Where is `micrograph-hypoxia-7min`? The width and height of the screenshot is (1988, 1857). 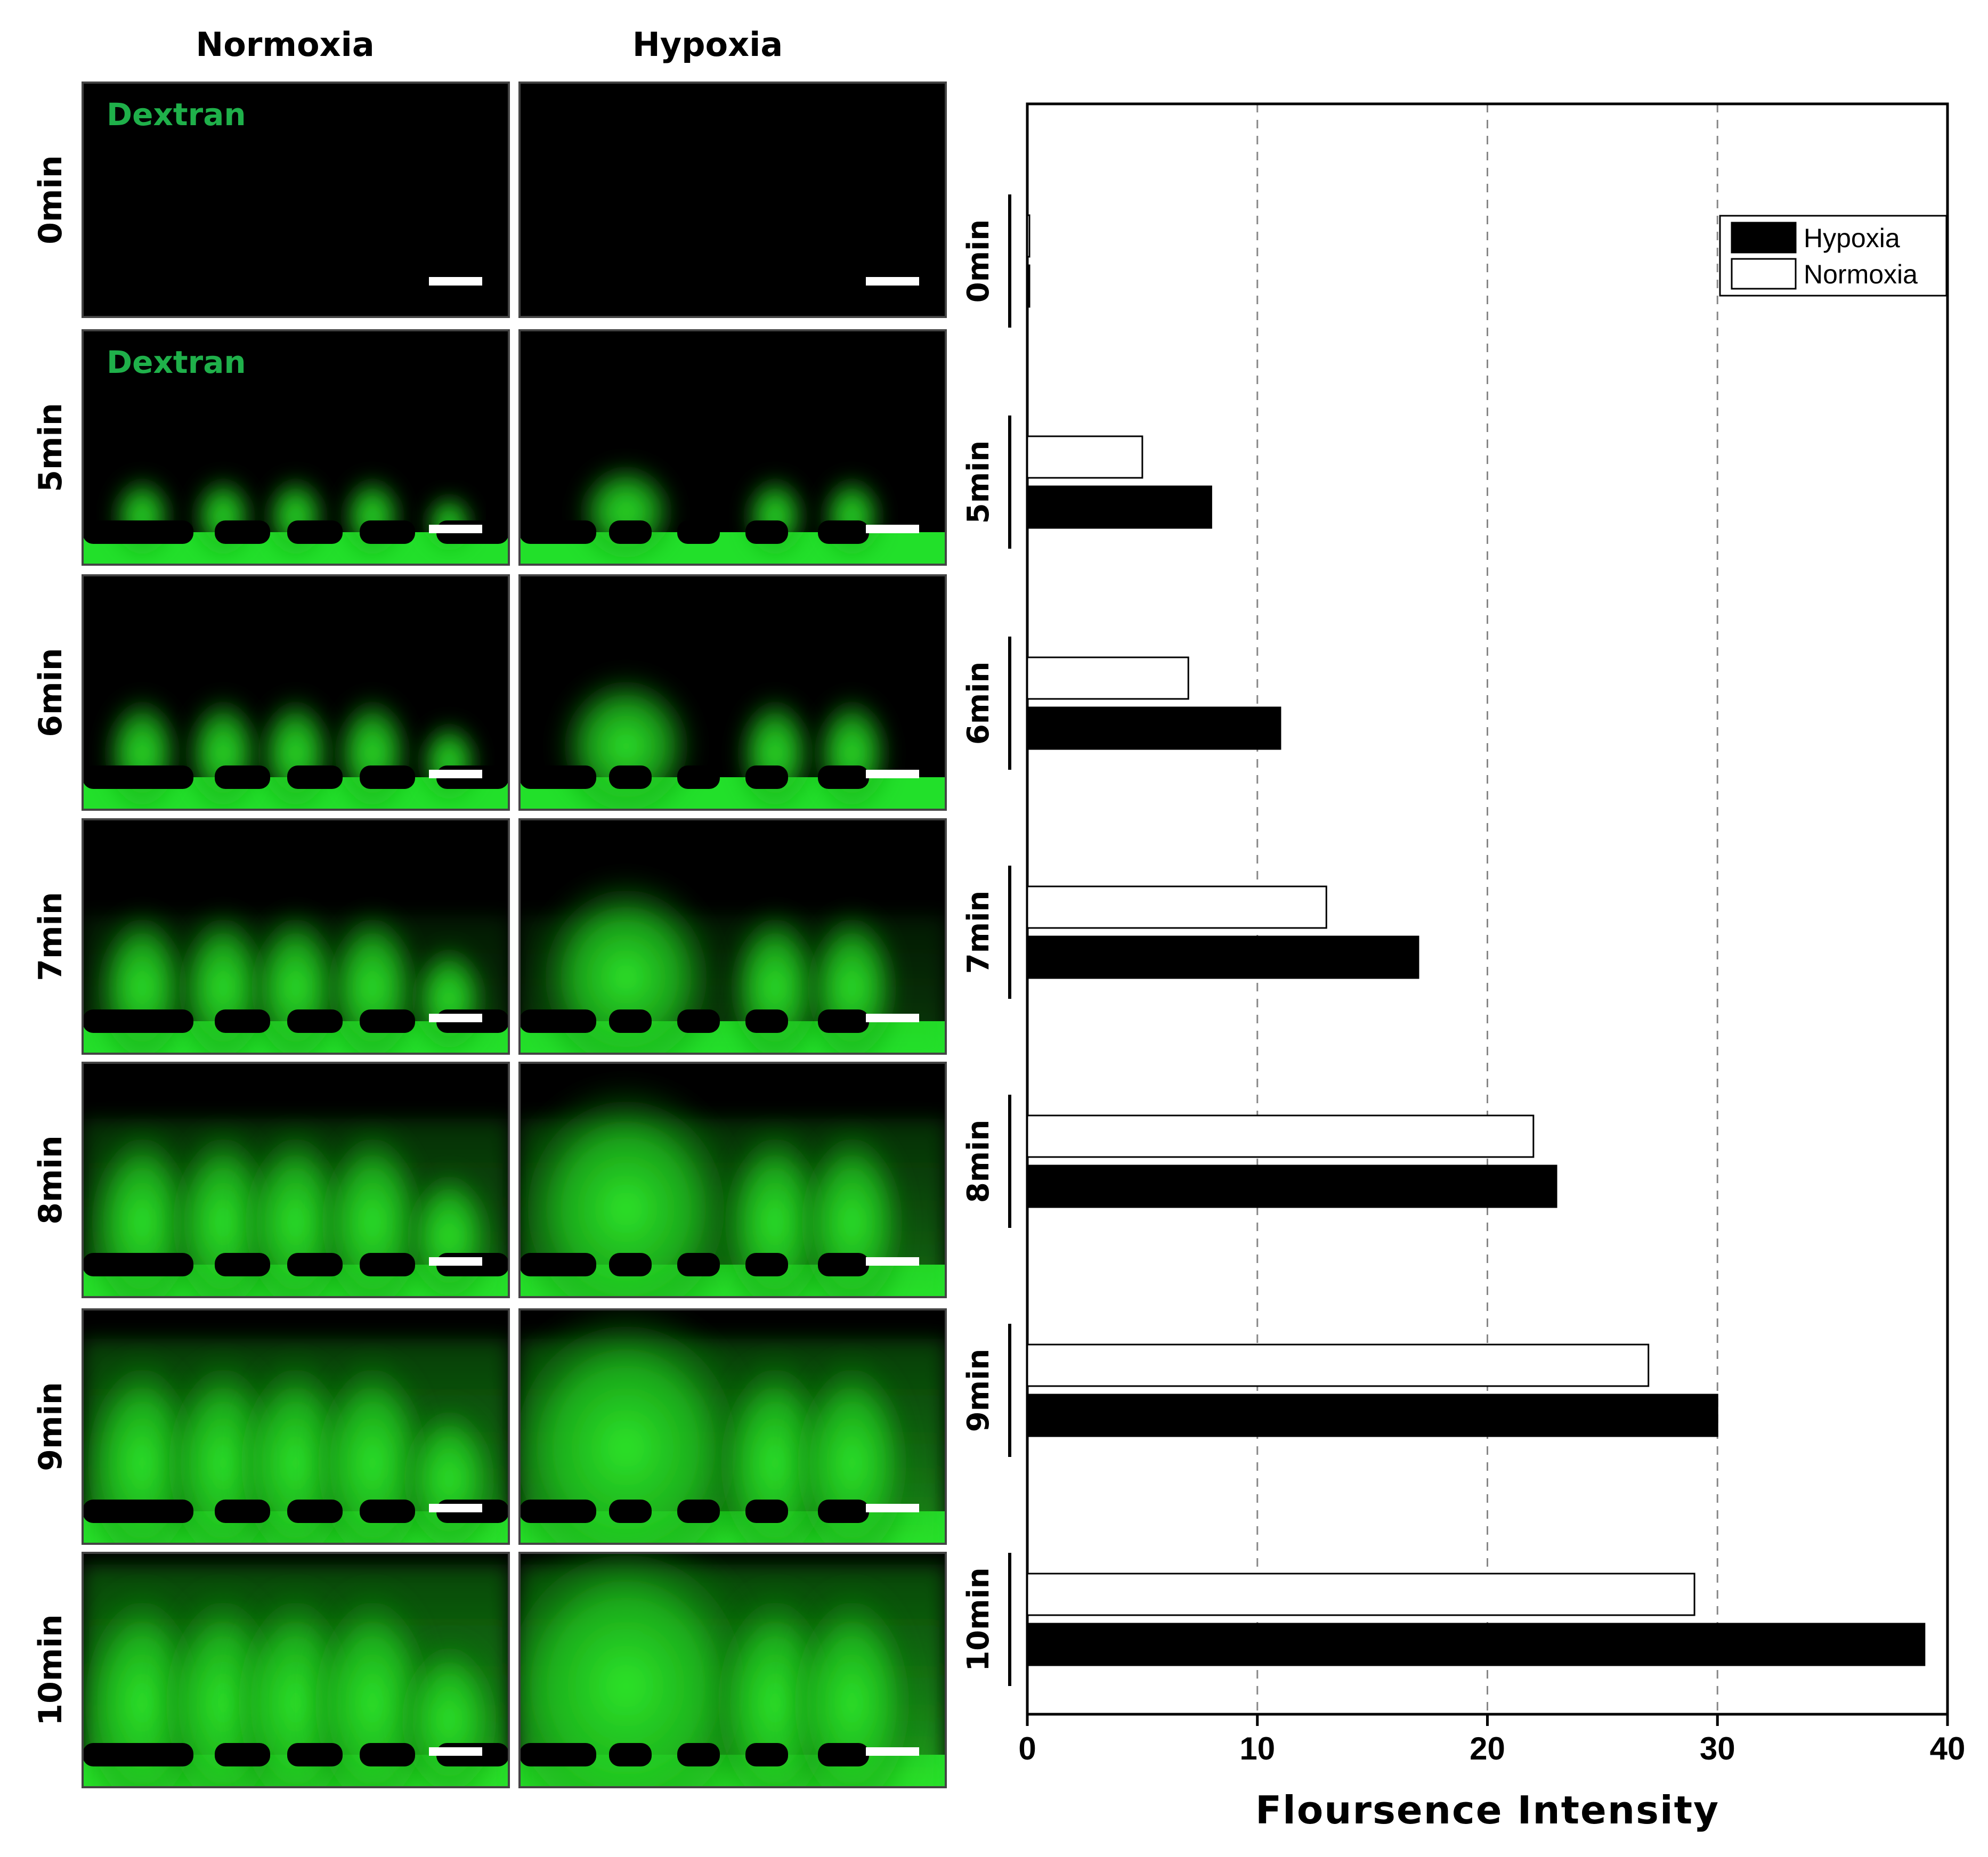
micrograph-hypoxia-7min is located at coordinates (732, 936).